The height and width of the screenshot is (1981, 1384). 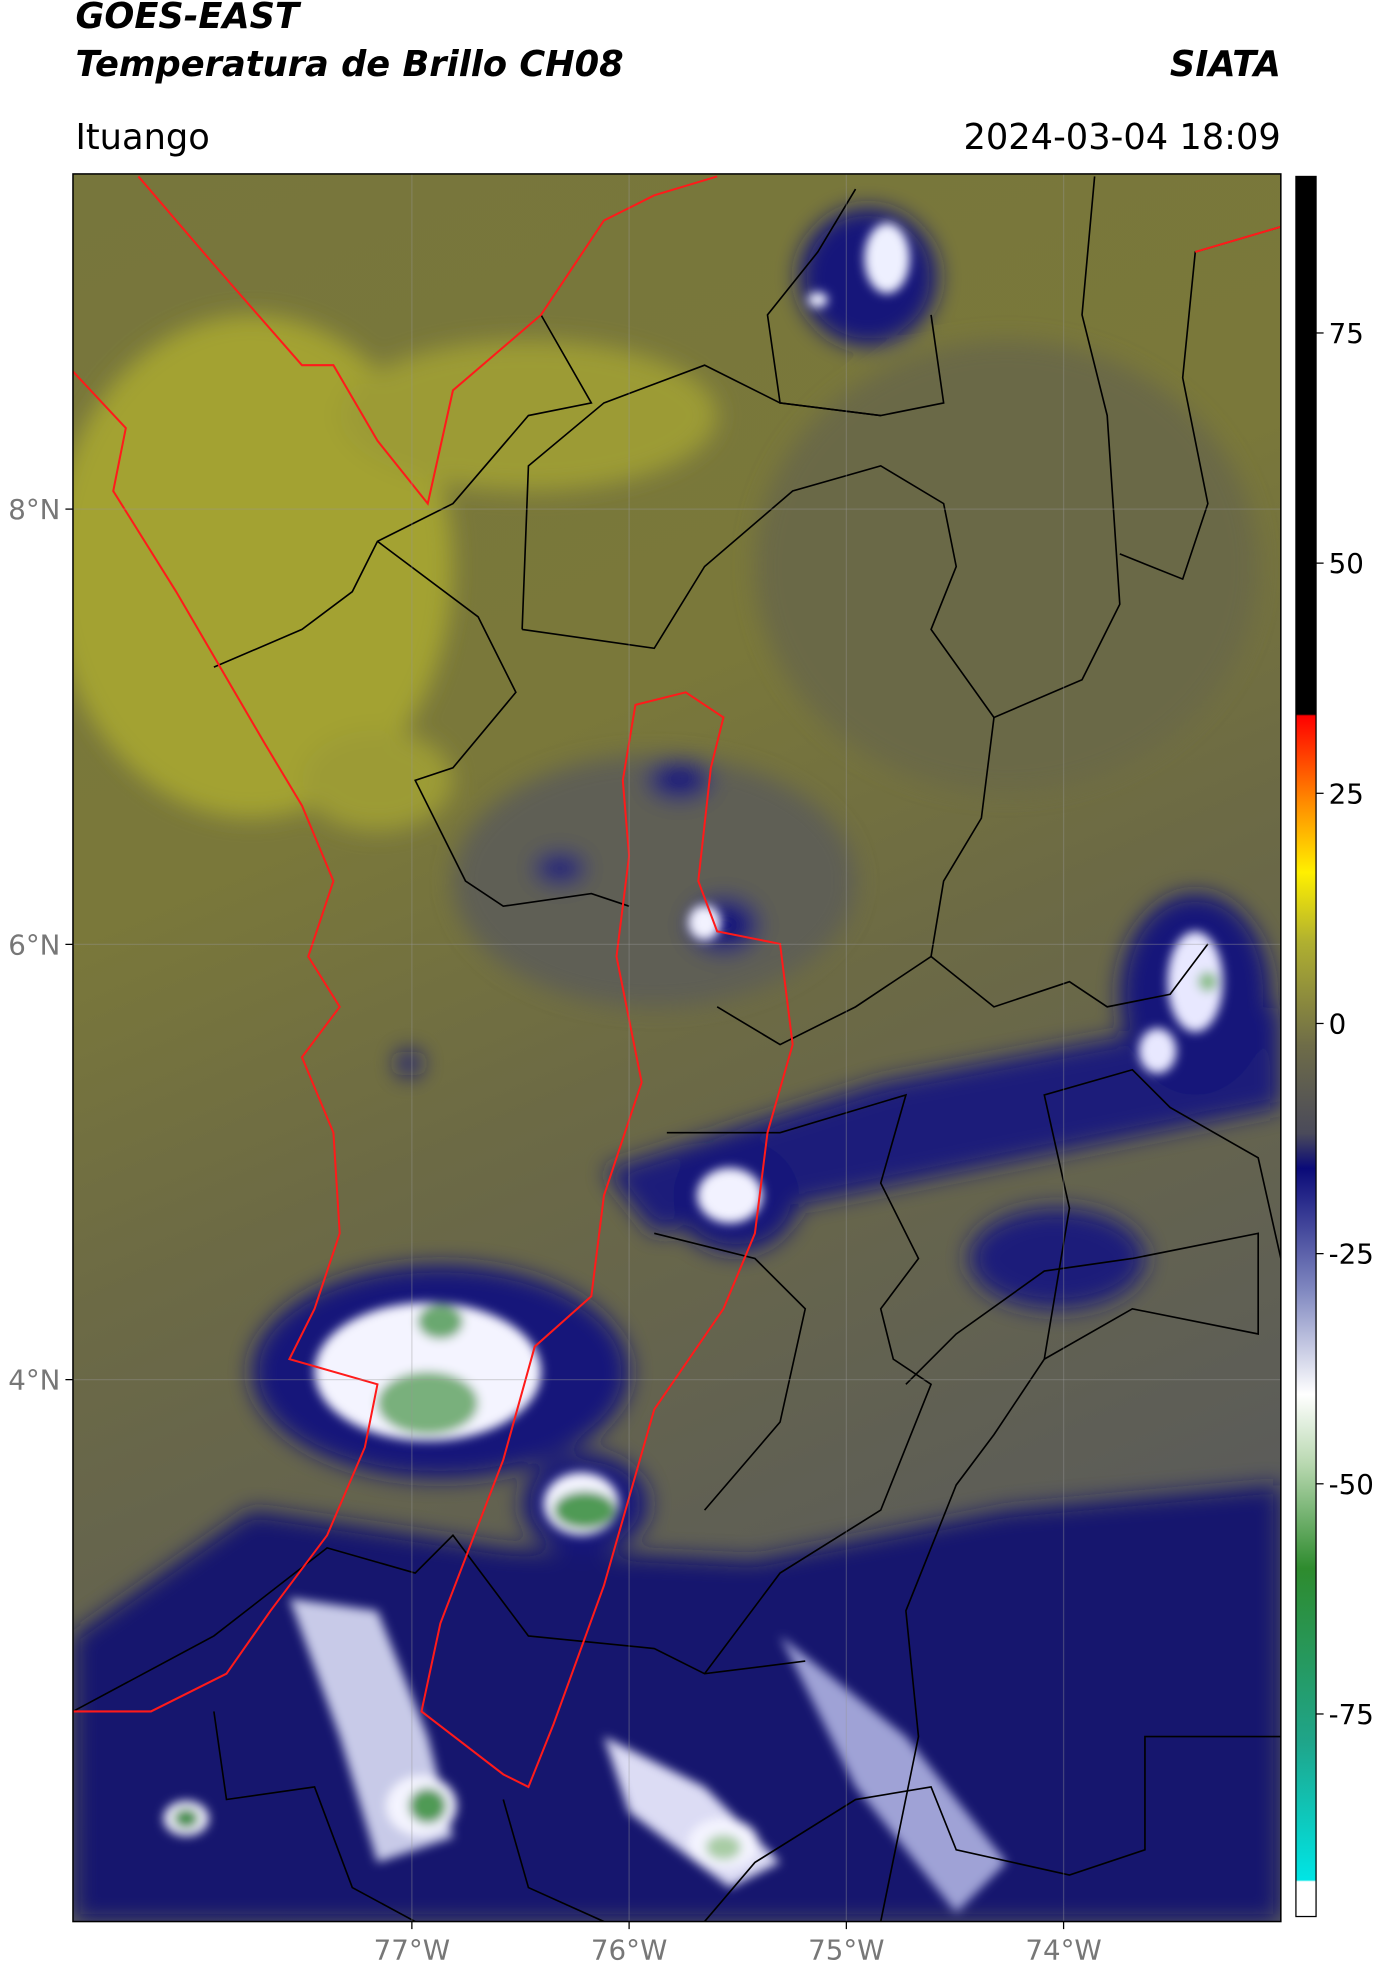 I want to click on subtitle: Temperatura de Brillo CH08, so click(x=349, y=64).